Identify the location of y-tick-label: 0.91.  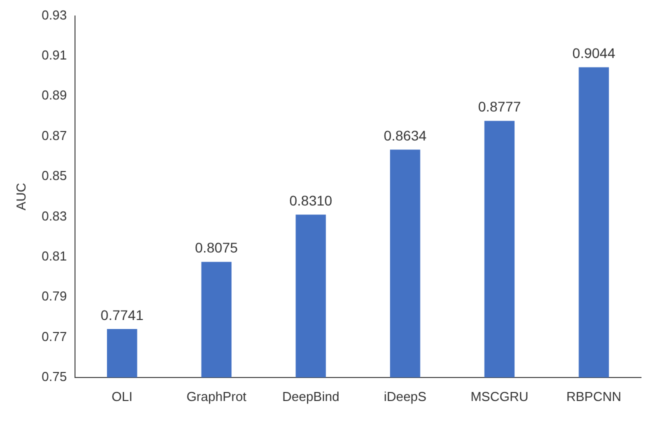
(54, 55).